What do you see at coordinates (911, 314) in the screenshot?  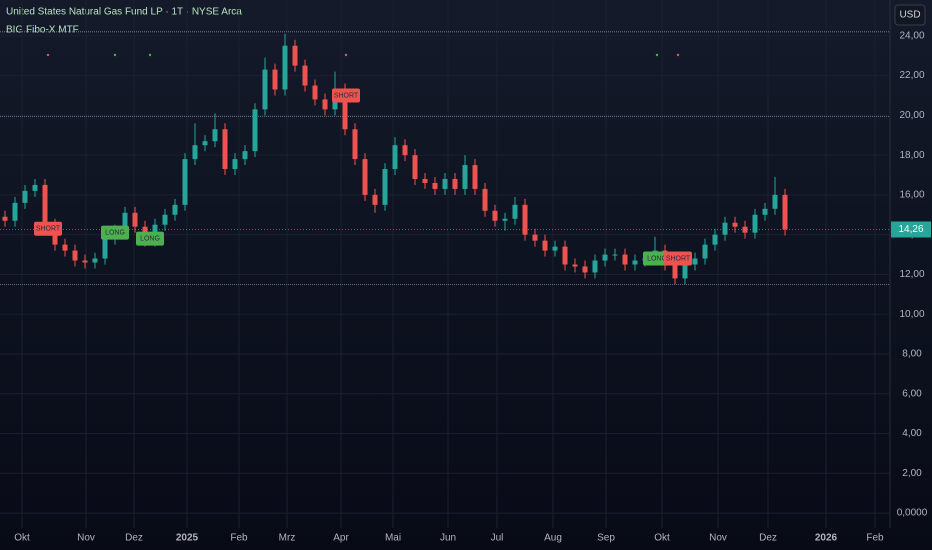 I see `y-tick-label: 10,00` at bounding box center [911, 314].